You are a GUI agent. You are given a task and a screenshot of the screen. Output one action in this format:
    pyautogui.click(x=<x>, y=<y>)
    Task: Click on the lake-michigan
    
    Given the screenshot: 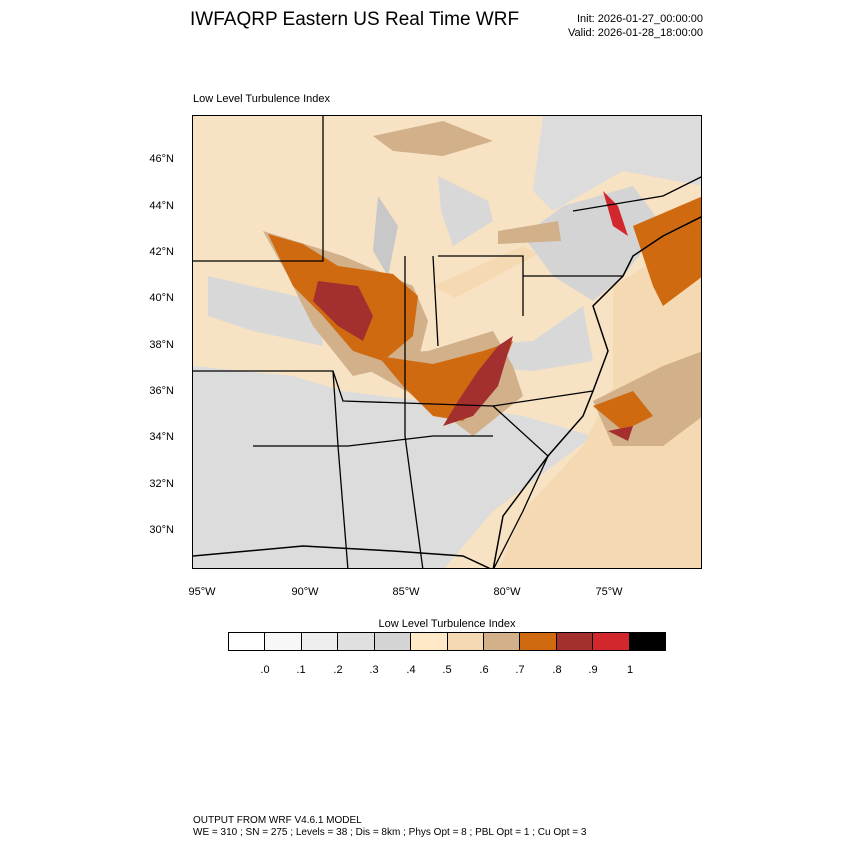 What is the action you would take?
    pyautogui.click(x=385, y=236)
    